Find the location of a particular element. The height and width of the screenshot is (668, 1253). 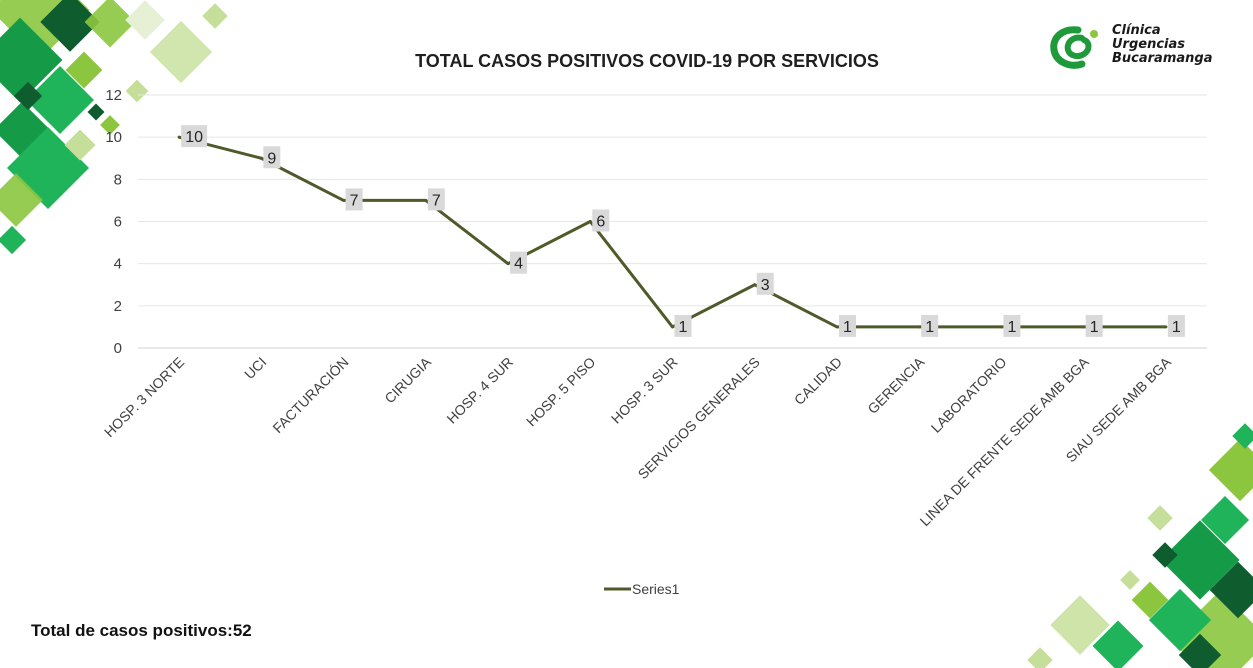

data-label: 6 is located at coordinates (600, 222).